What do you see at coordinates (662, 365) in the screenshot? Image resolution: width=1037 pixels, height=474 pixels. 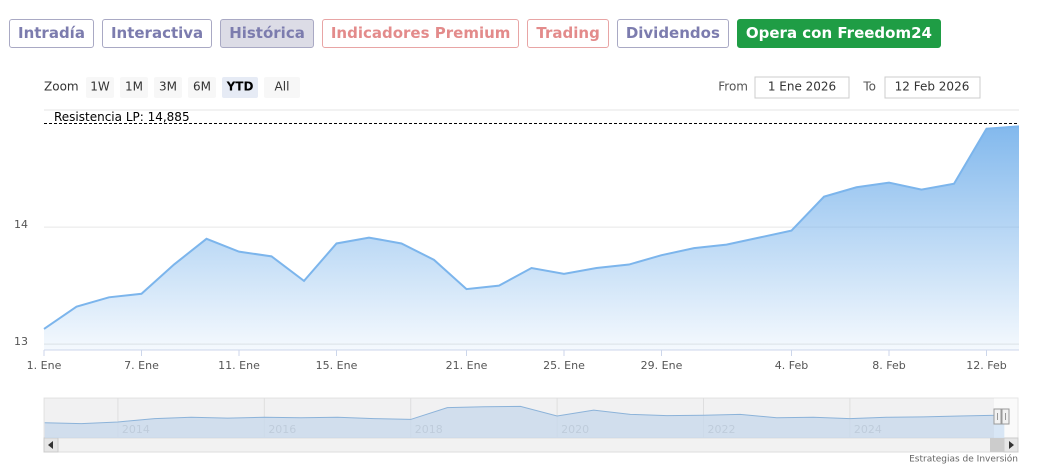 I see `x-tick-label: 29. Ene` at bounding box center [662, 365].